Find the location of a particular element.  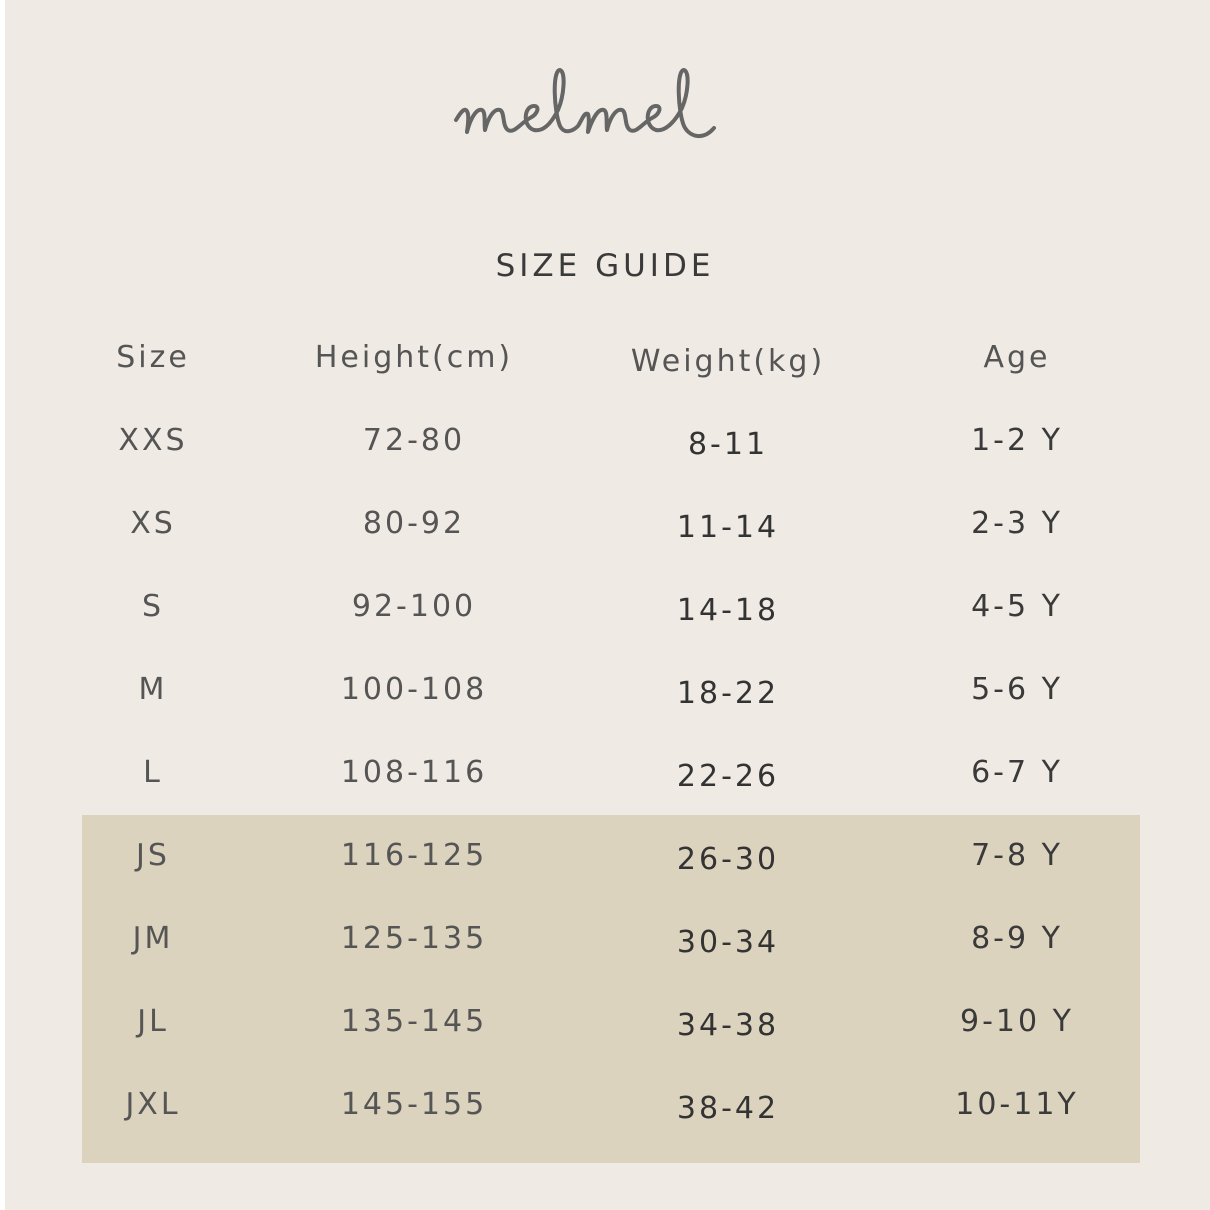

melmel-logo is located at coordinates (585, 103).